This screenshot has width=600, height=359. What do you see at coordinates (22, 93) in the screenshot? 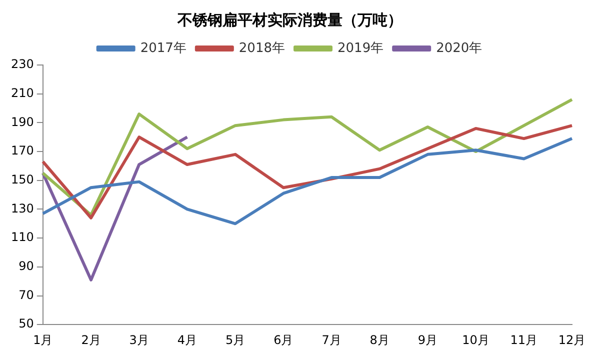
I see `y-tick-label: 210` at bounding box center [22, 93].